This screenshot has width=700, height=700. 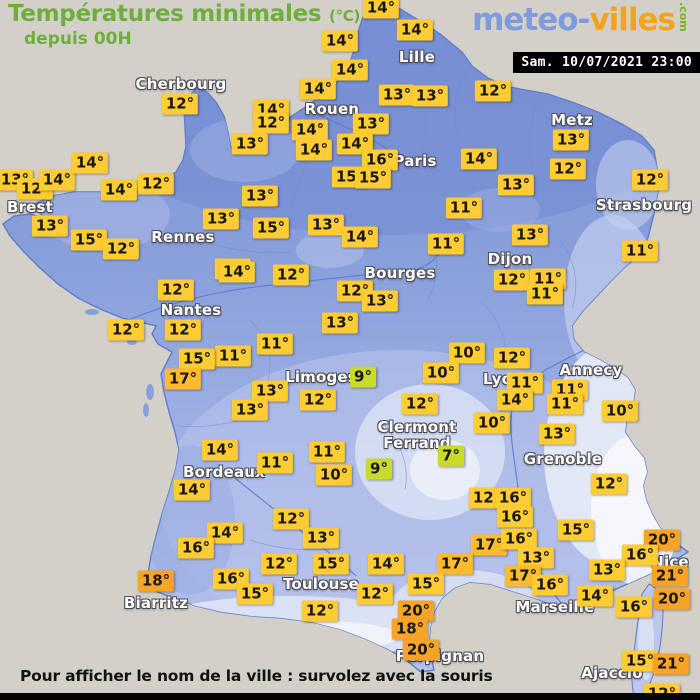 What do you see at coordinates (451, 456) in the screenshot?
I see `temp-label: 7°` at bounding box center [451, 456].